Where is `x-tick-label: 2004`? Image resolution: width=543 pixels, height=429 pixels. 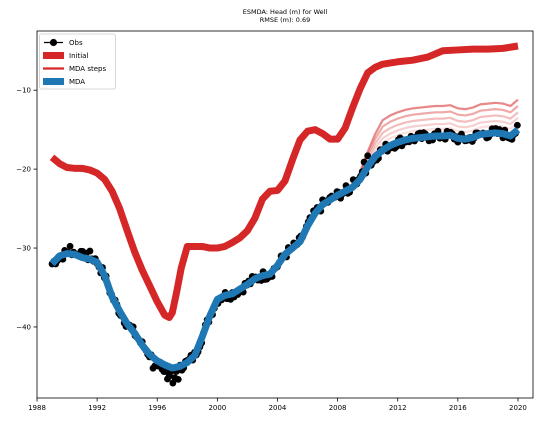 x-tick-label: 2004 is located at coordinates (278, 408).